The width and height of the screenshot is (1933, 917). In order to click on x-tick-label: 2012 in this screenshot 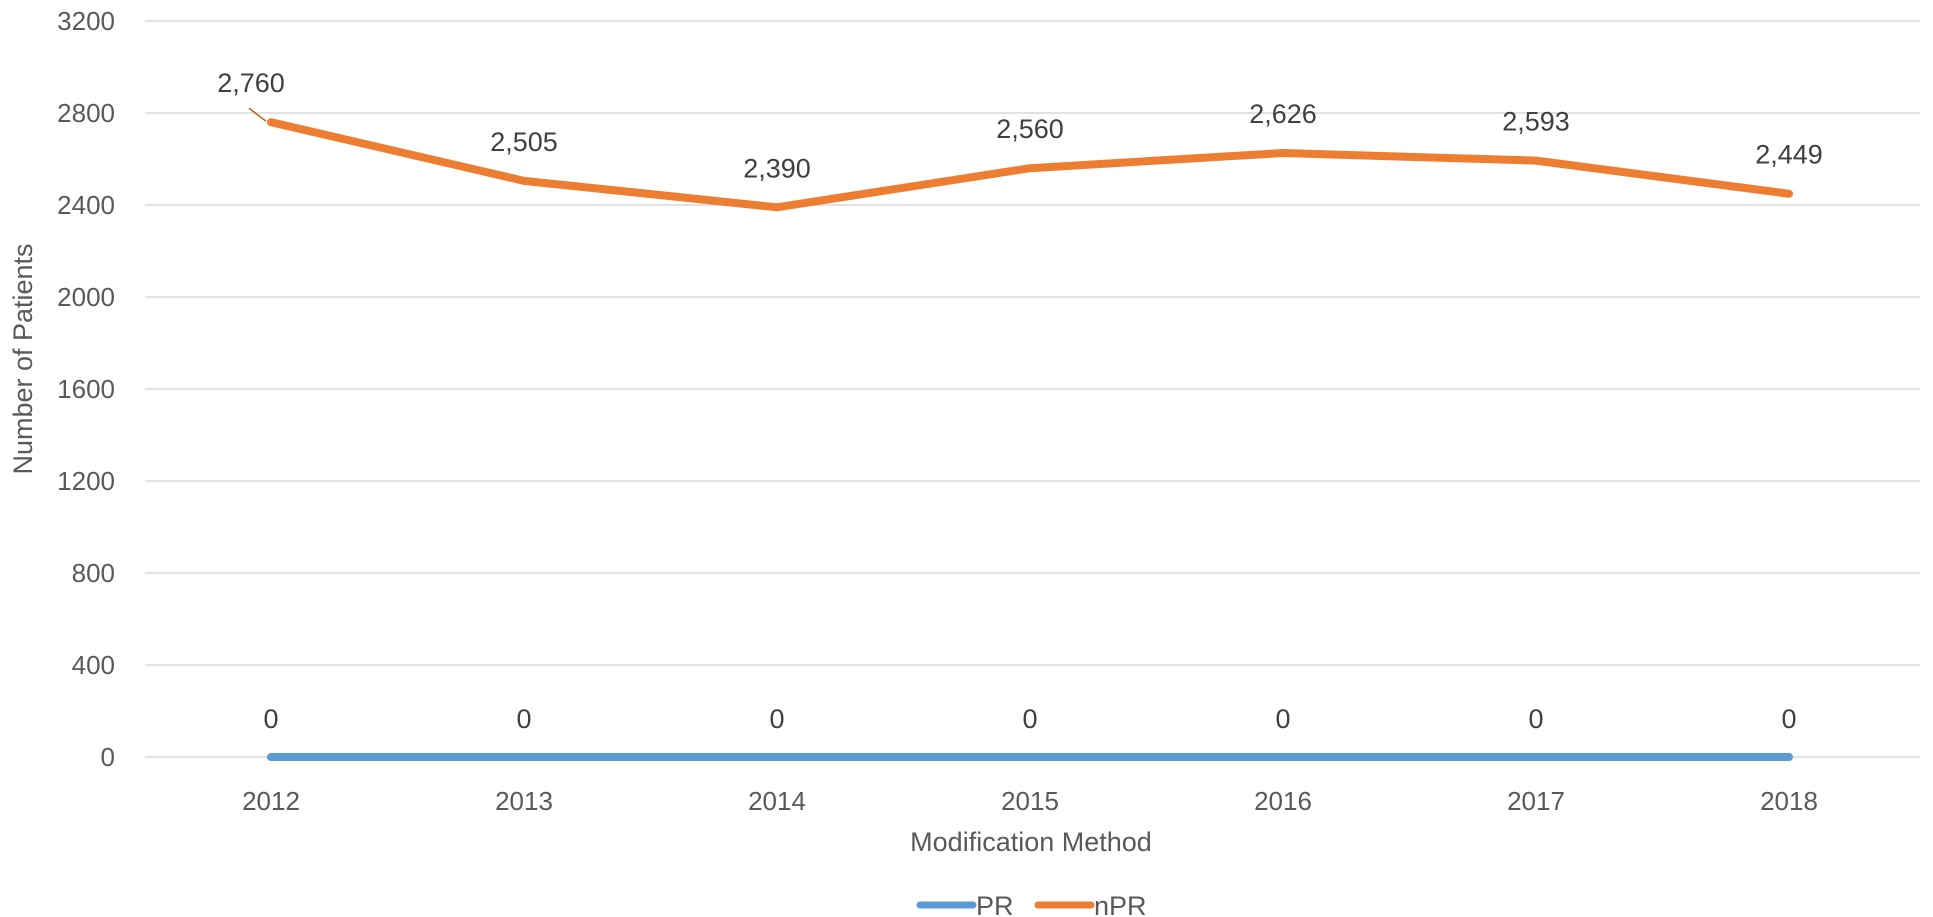, I will do `click(271, 801)`.